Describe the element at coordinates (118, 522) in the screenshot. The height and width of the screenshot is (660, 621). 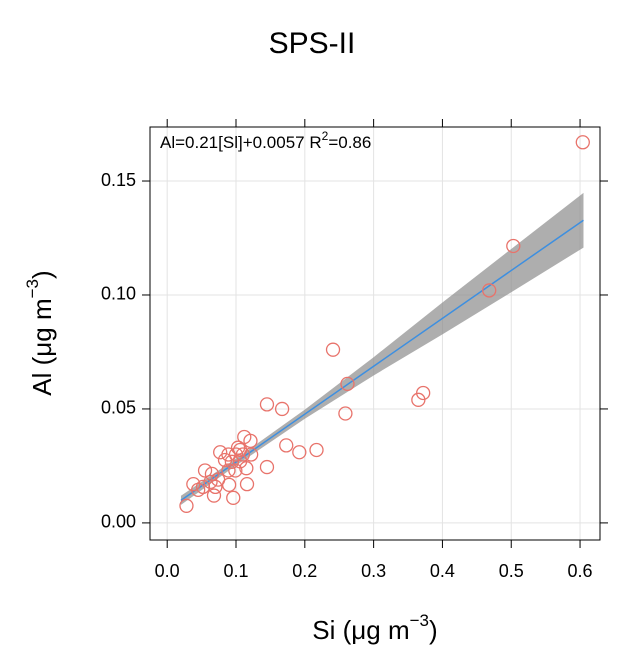
I see `y-tick-label: 0.00` at that location.